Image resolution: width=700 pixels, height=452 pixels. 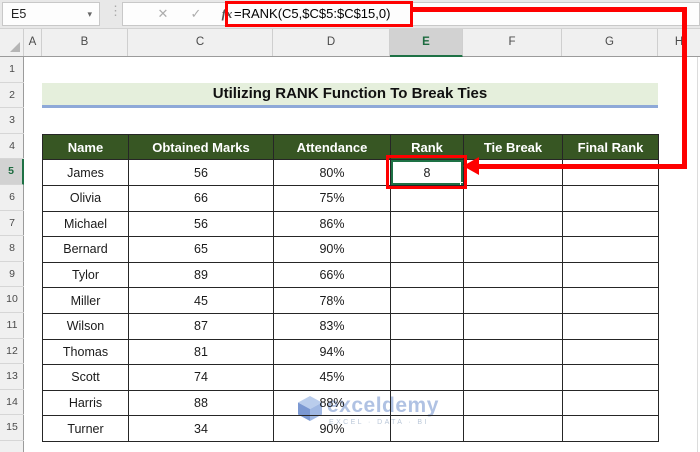 I want to click on header-marks: Obtained Marks, so click(x=201, y=147).